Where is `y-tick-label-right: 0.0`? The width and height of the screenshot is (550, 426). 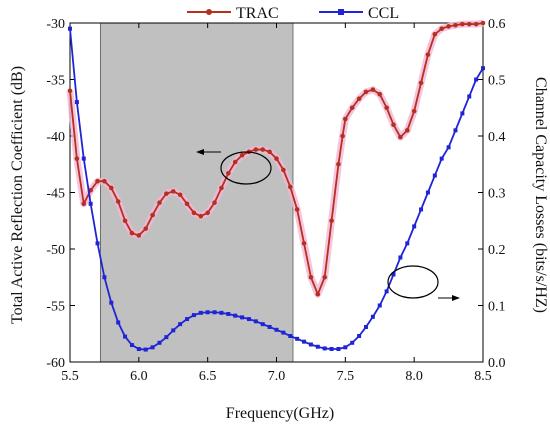 y-tick-label-right: 0.0 is located at coordinates (497, 363).